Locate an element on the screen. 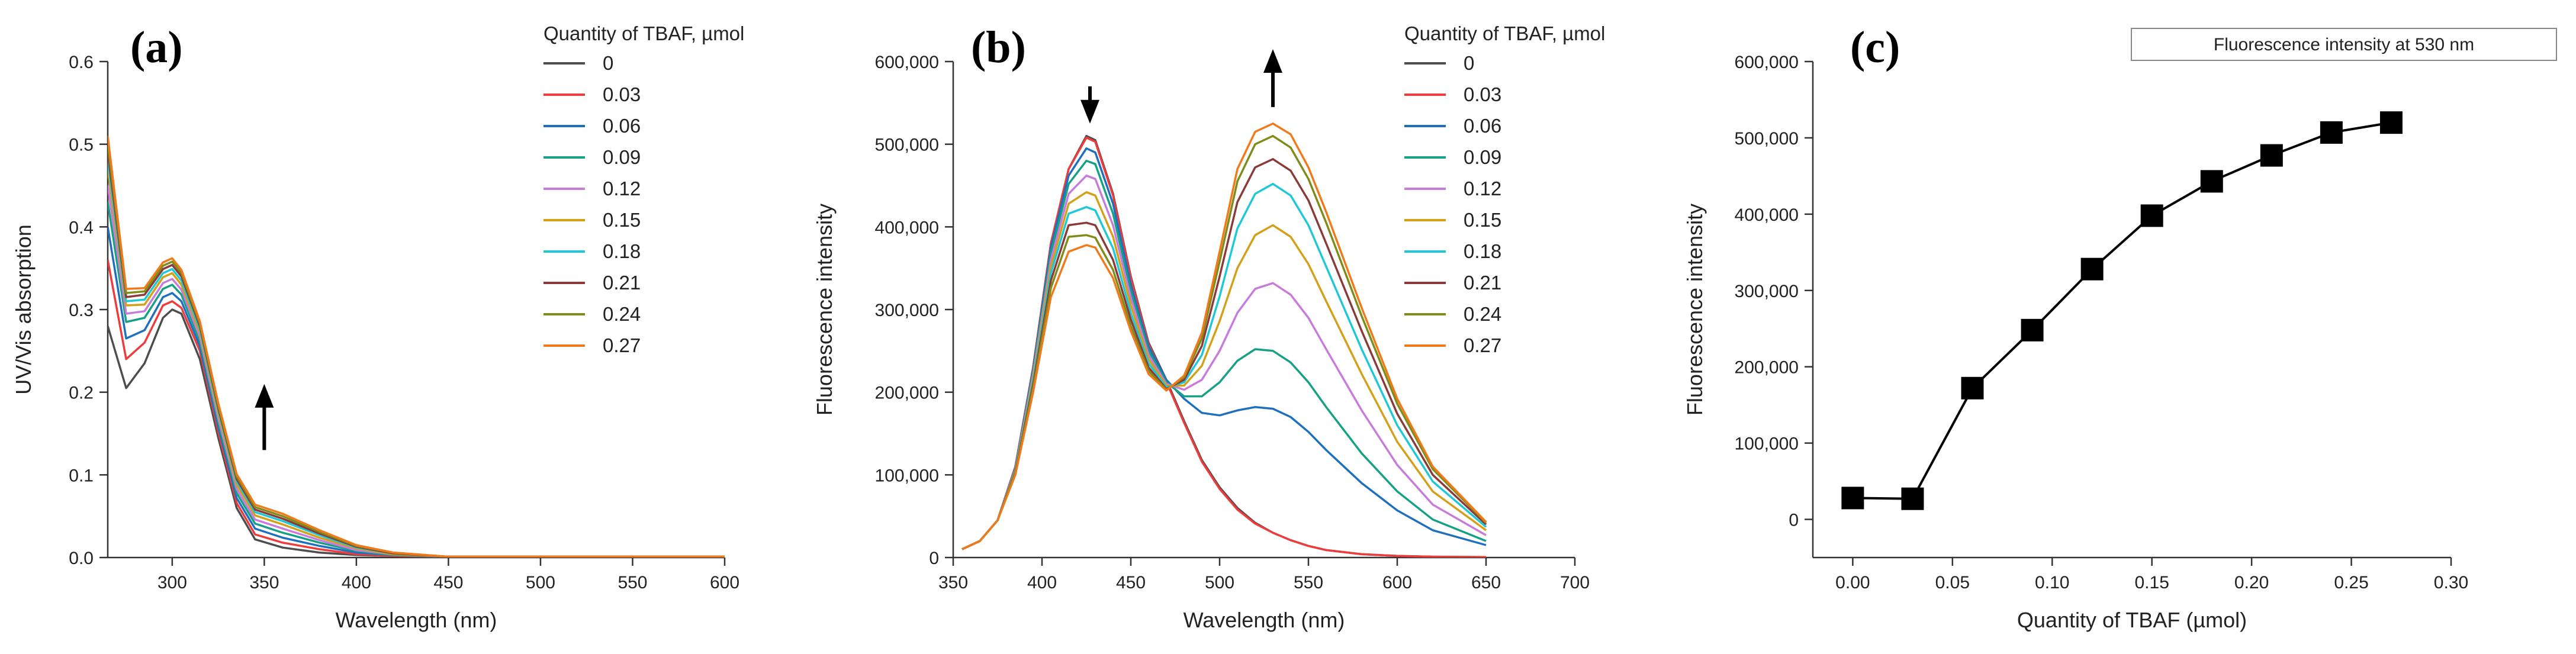 This screenshot has height=654, width=2576. x-tick-label: 0.25 is located at coordinates (2351, 582).